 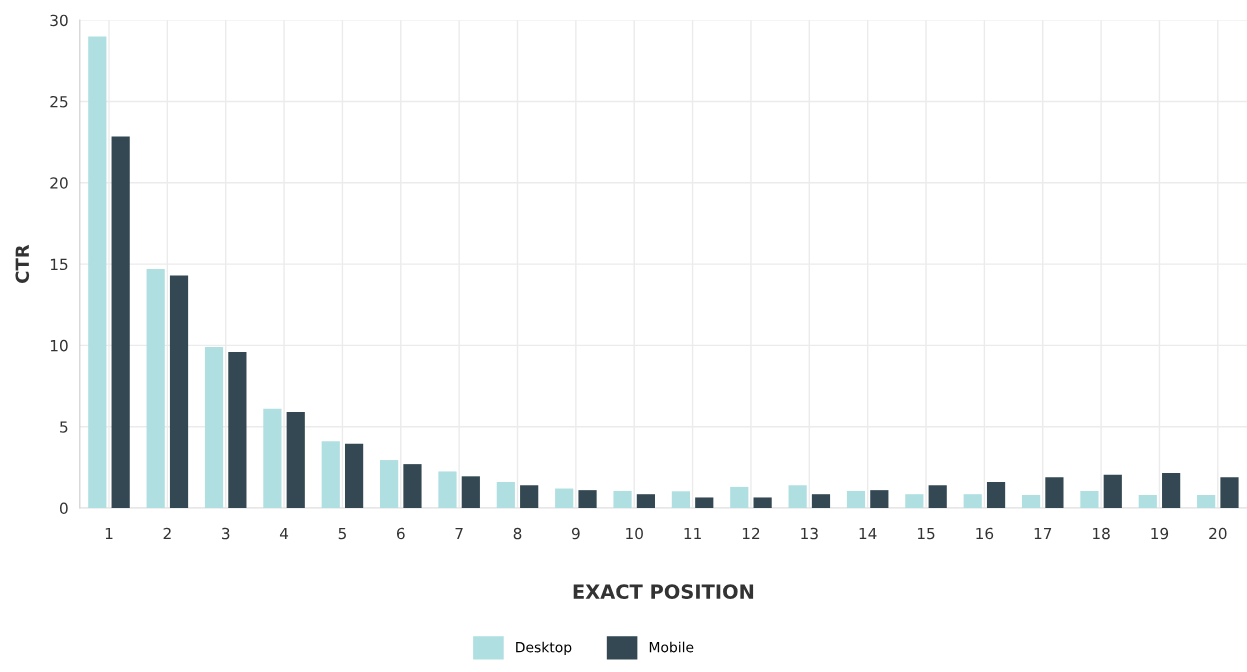 What do you see at coordinates (575, 533) in the screenshot?
I see `x-tick-label: 9` at bounding box center [575, 533].